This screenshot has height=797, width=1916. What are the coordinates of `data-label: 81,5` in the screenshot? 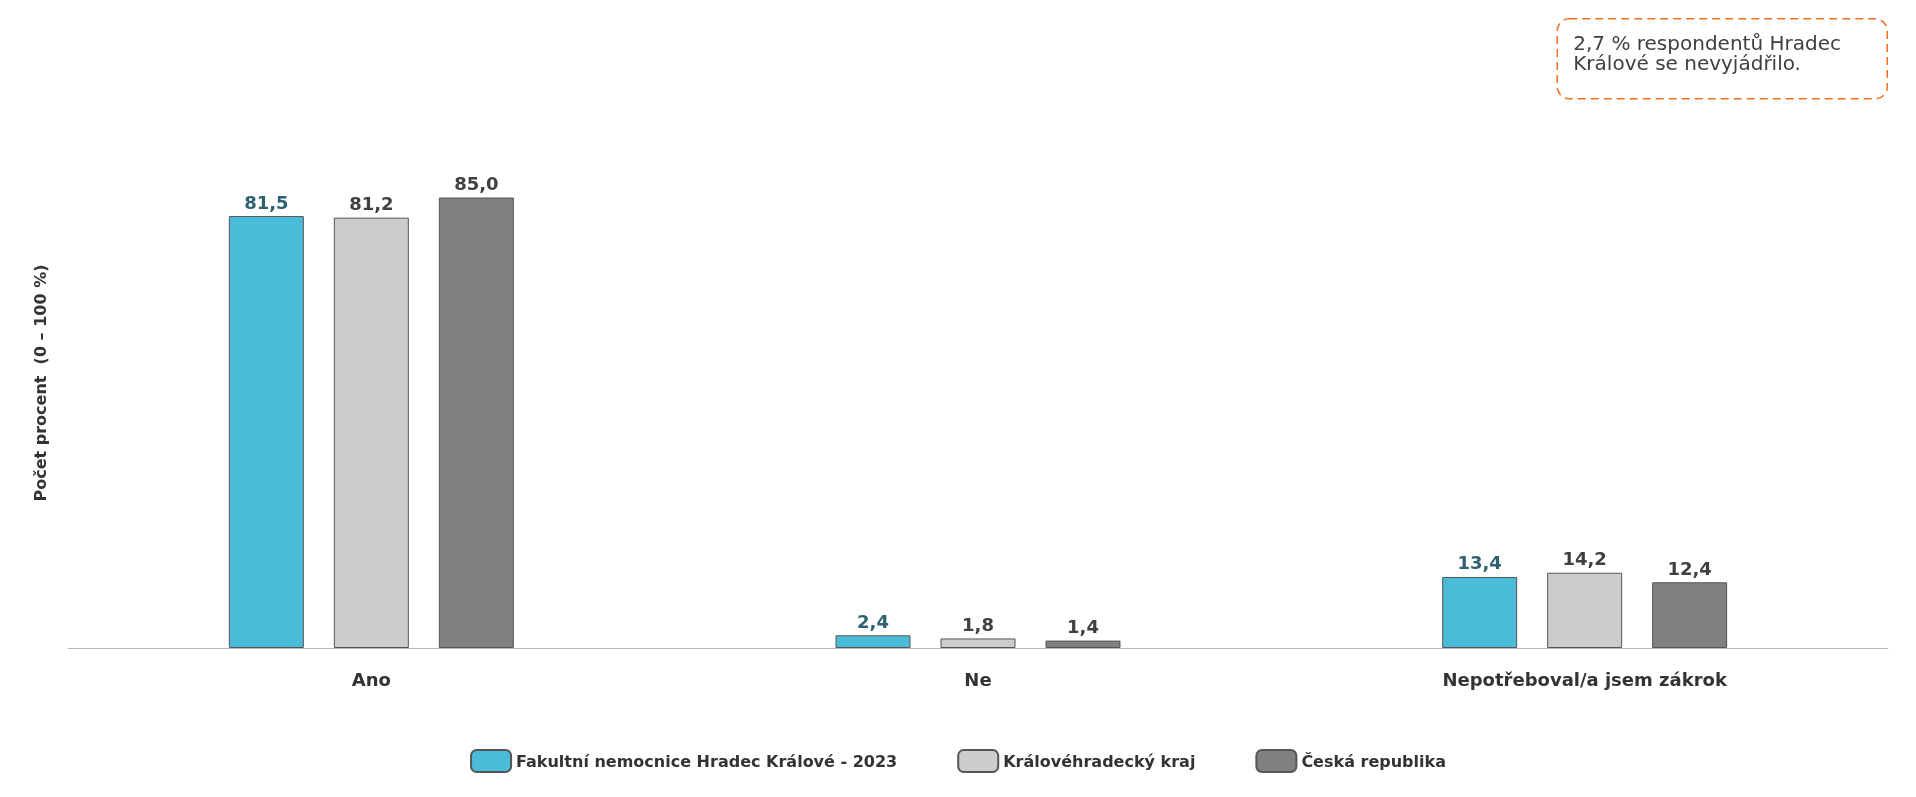 It's located at (266, 202).